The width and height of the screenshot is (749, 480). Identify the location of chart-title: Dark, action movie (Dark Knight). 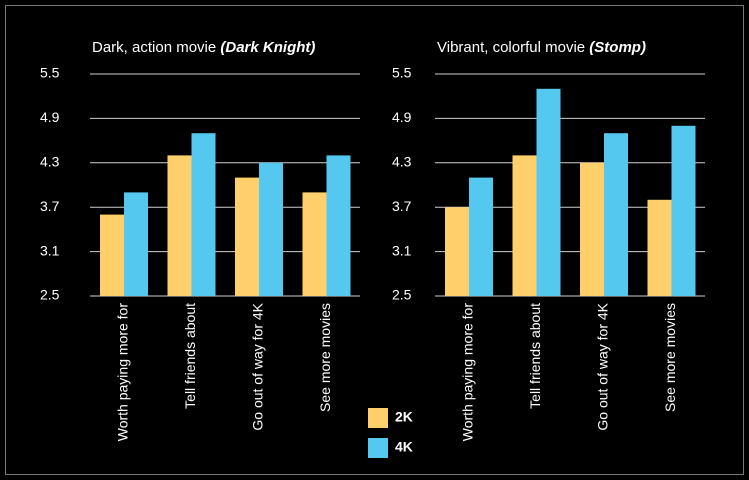
(203, 47).